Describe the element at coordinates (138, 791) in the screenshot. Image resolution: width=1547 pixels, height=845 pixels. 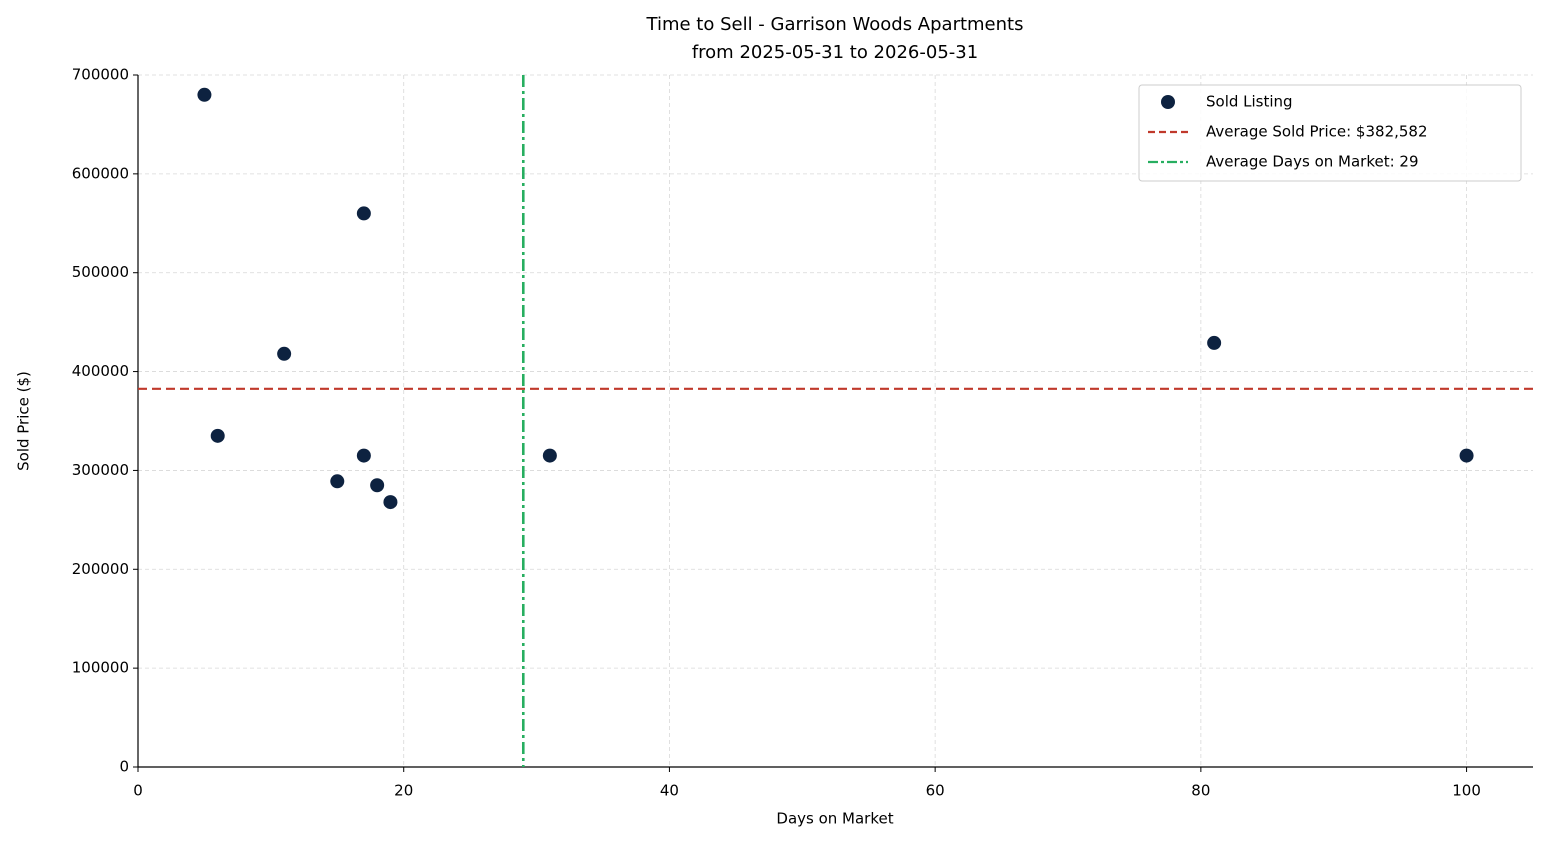
I see `x-tick-label: 0` at that location.